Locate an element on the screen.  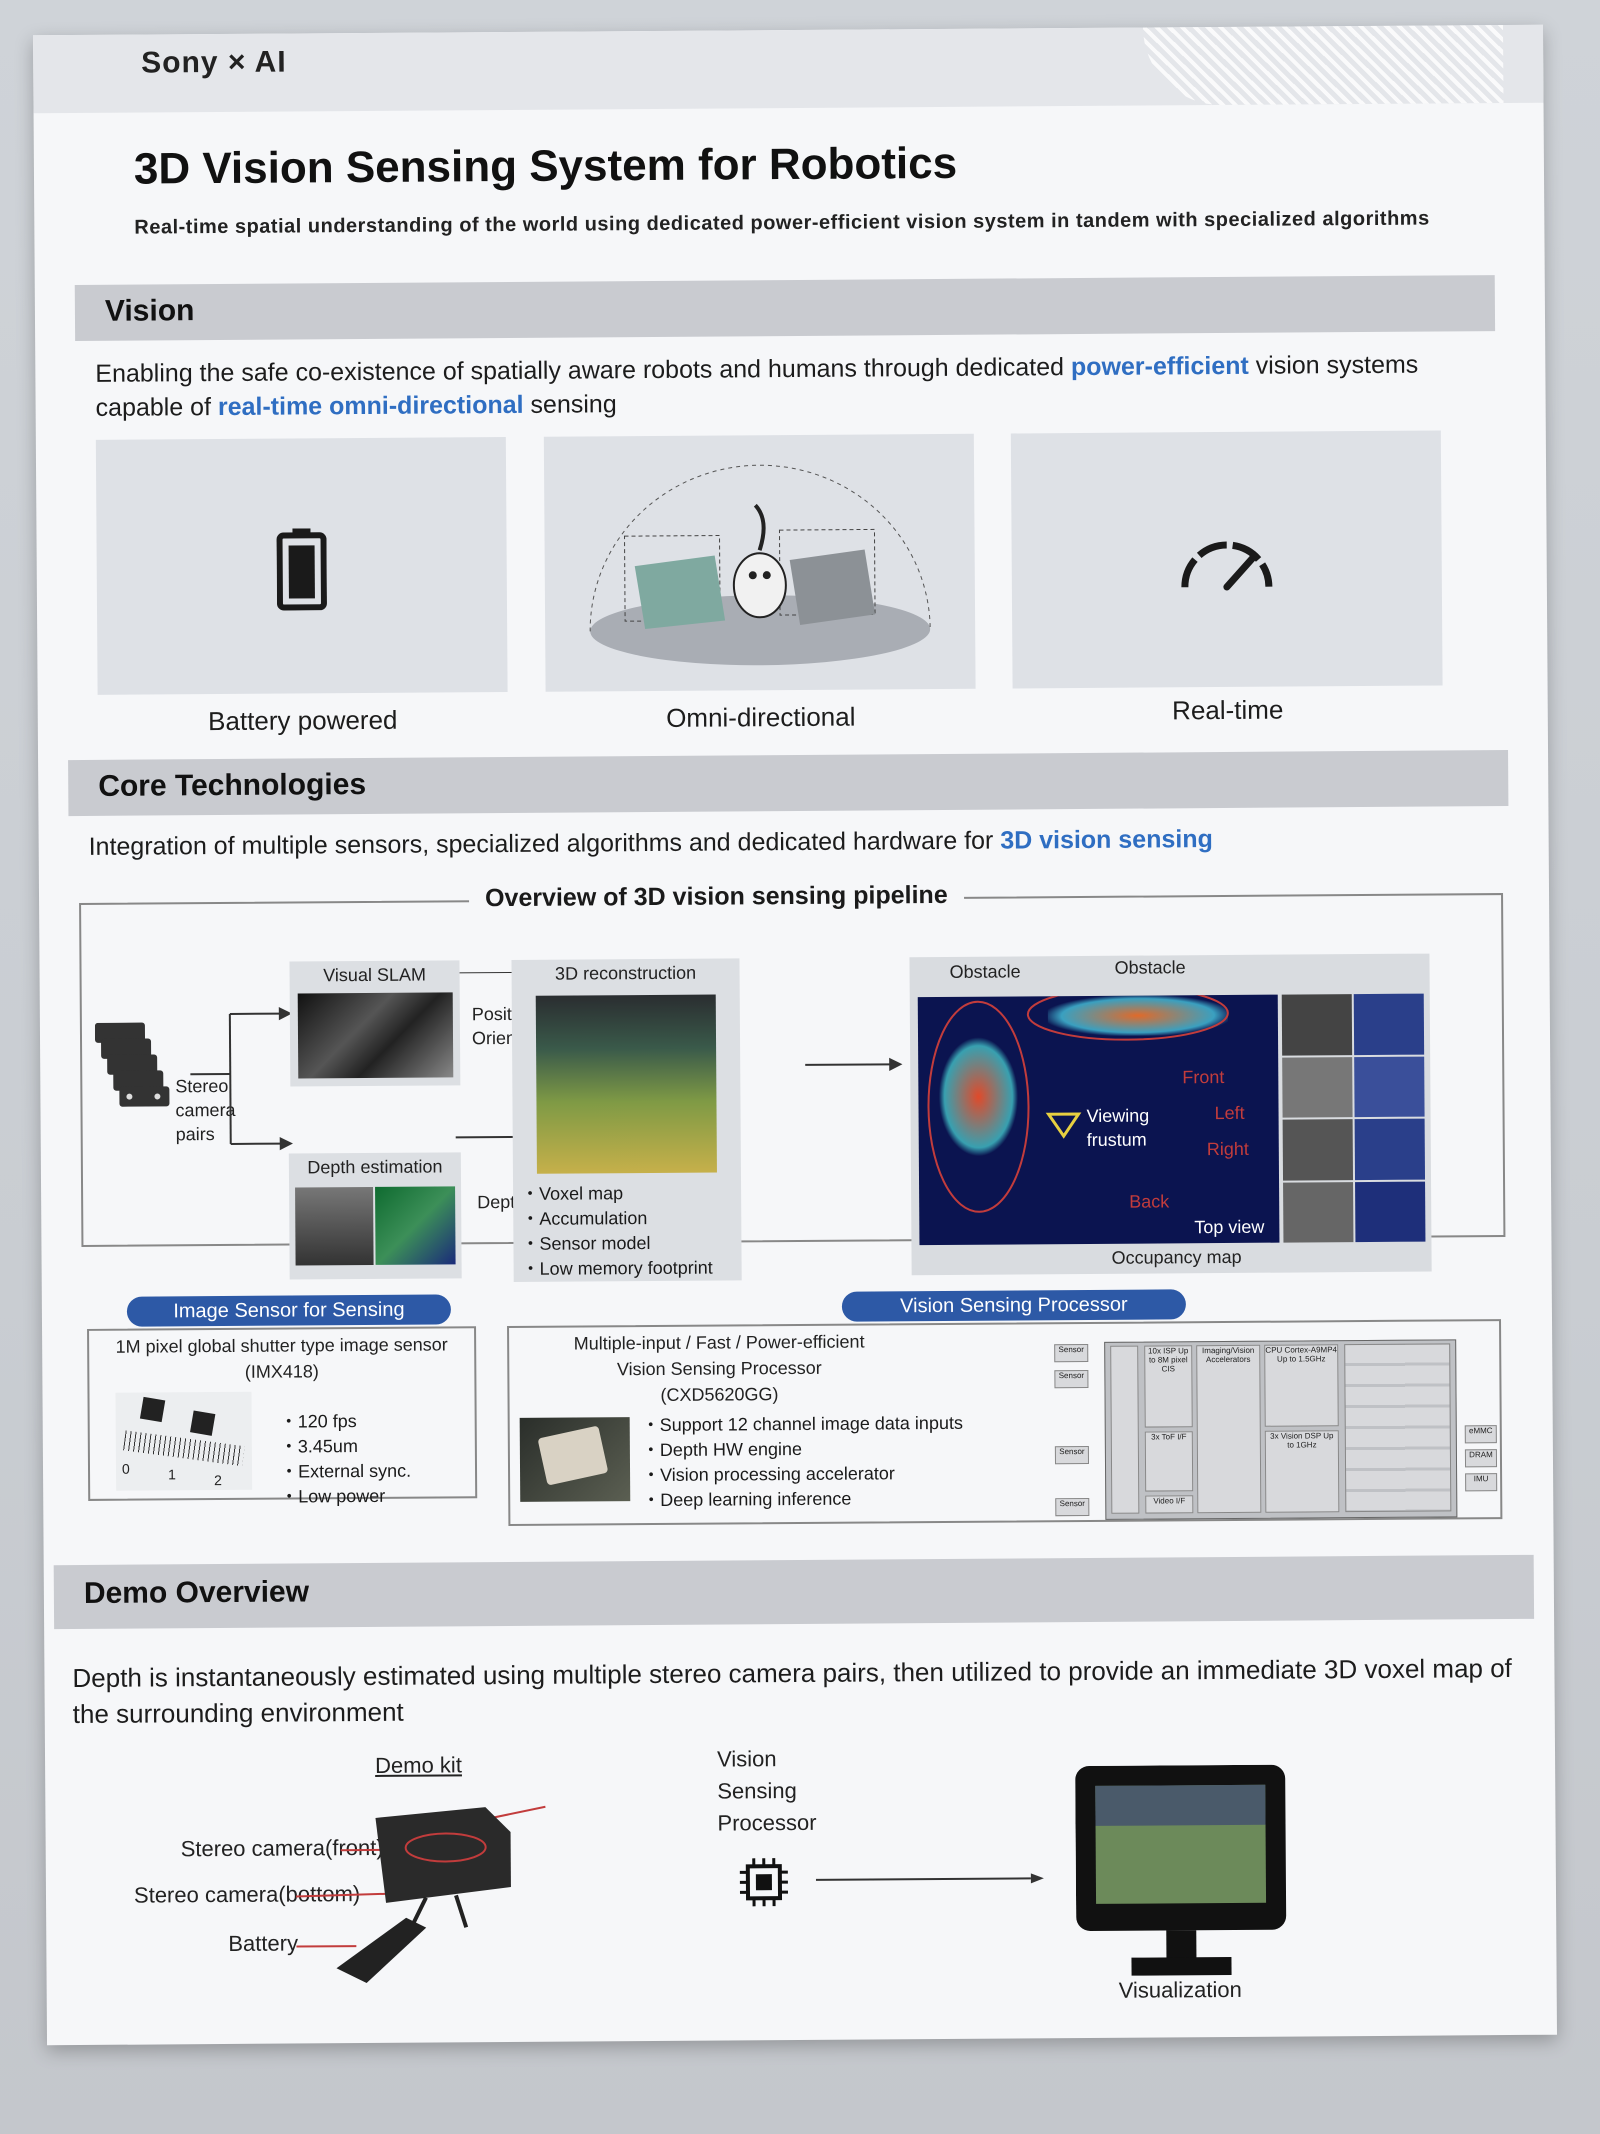
brand-logo: Sony × AI is located at coordinates (214, 62).